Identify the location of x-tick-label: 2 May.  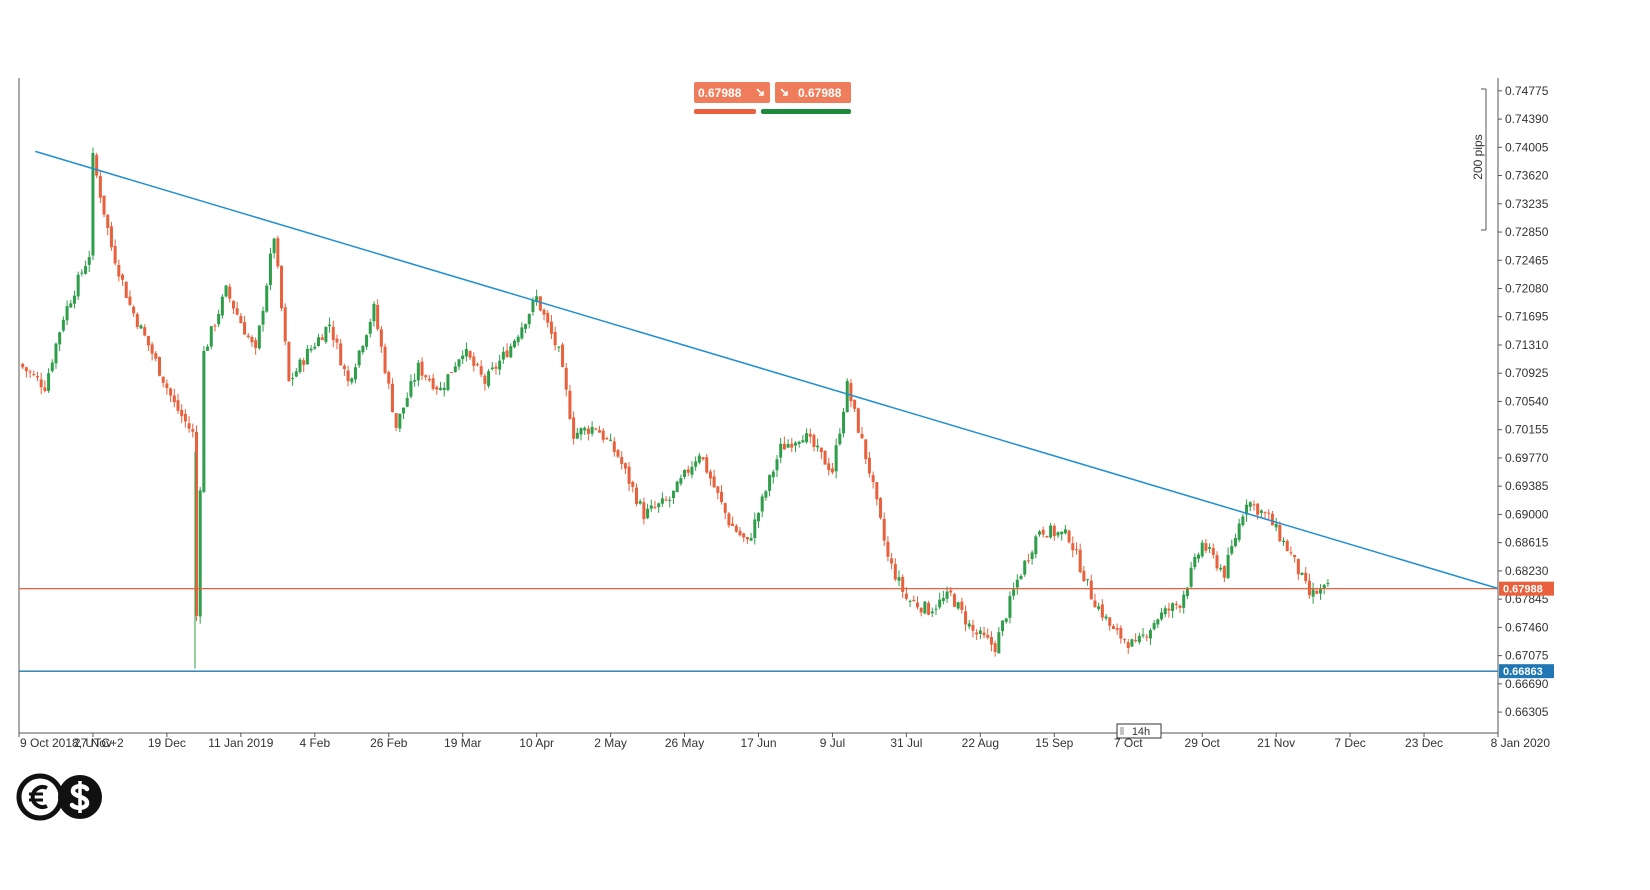
(610, 743).